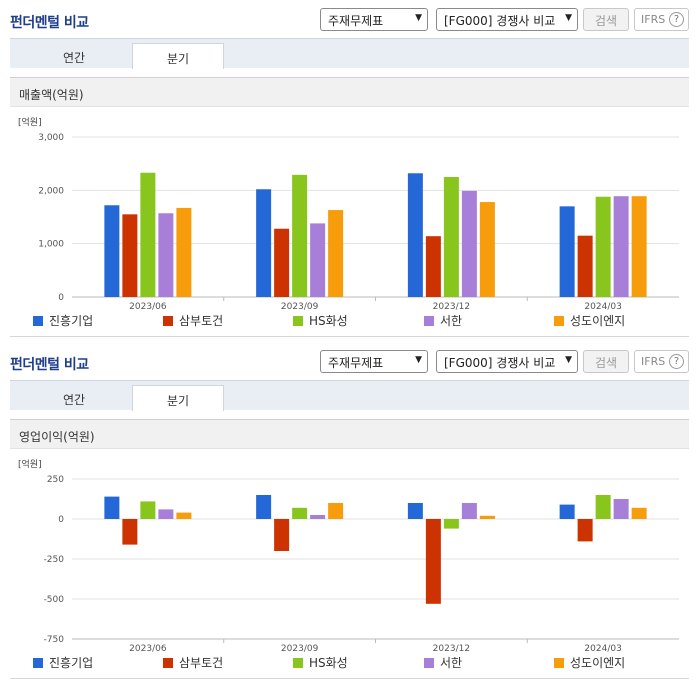  Describe the element at coordinates (349, 92) in the screenshot. I see `metric-label: 매출액(억원)` at that location.